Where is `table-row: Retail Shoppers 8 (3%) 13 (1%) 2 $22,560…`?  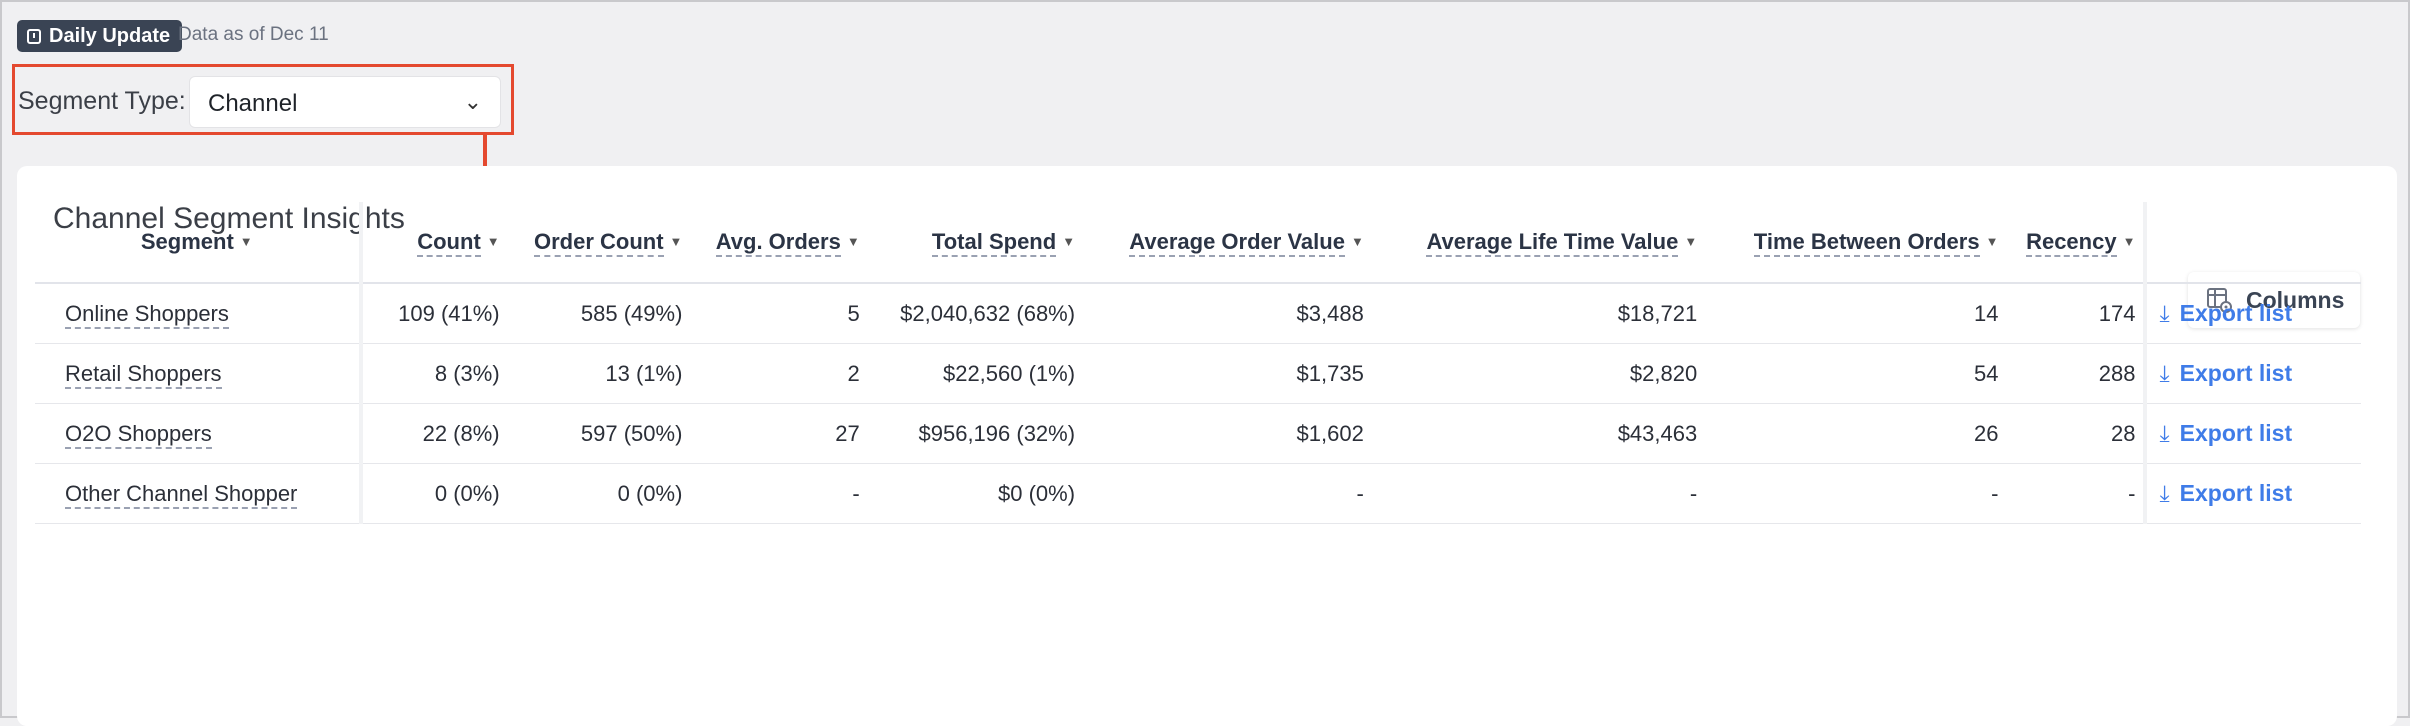 table-row: Retail Shoppers 8 (3%) 13 (1%) 2 $22,560… is located at coordinates (1198, 373).